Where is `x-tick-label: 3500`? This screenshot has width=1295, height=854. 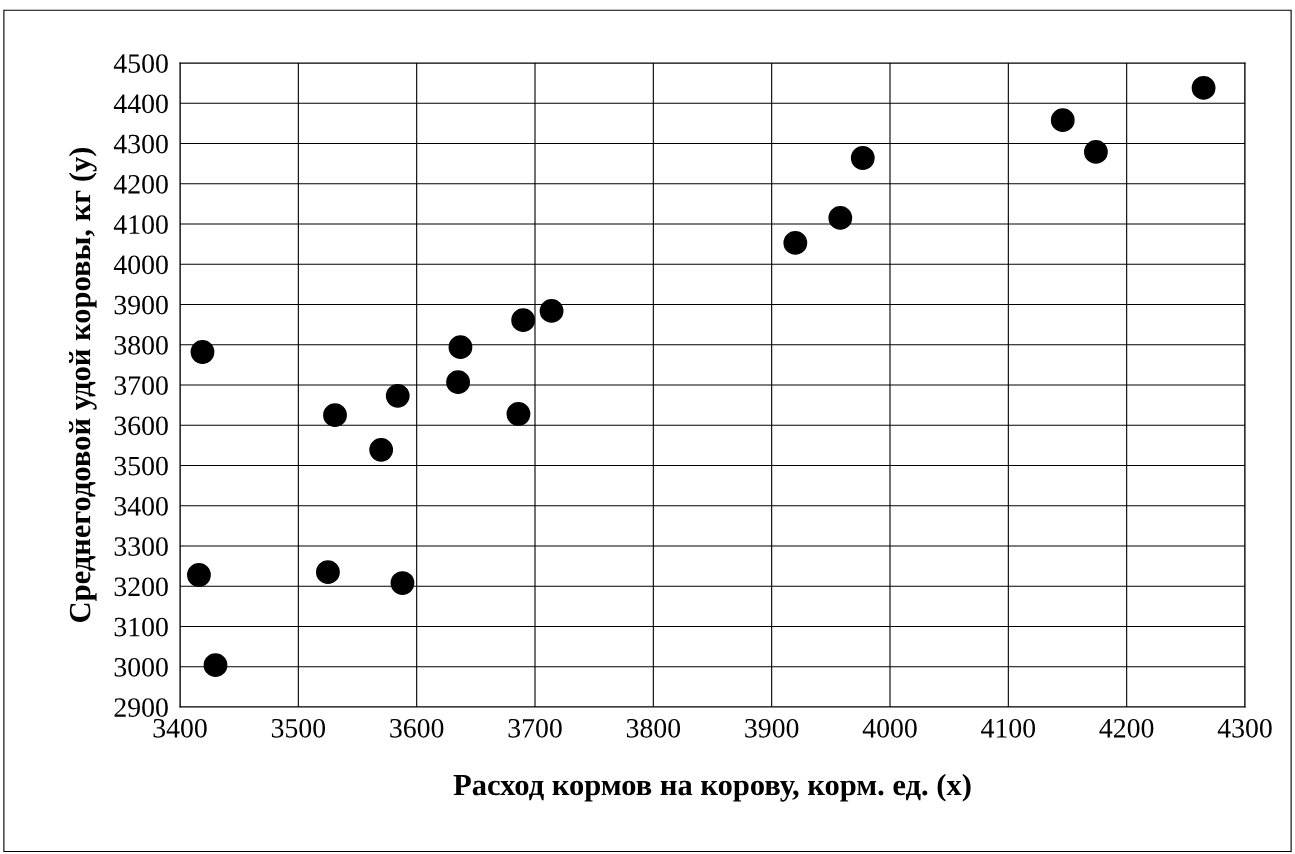
x-tick-label: 3500 is located at coordinates (298, 728).